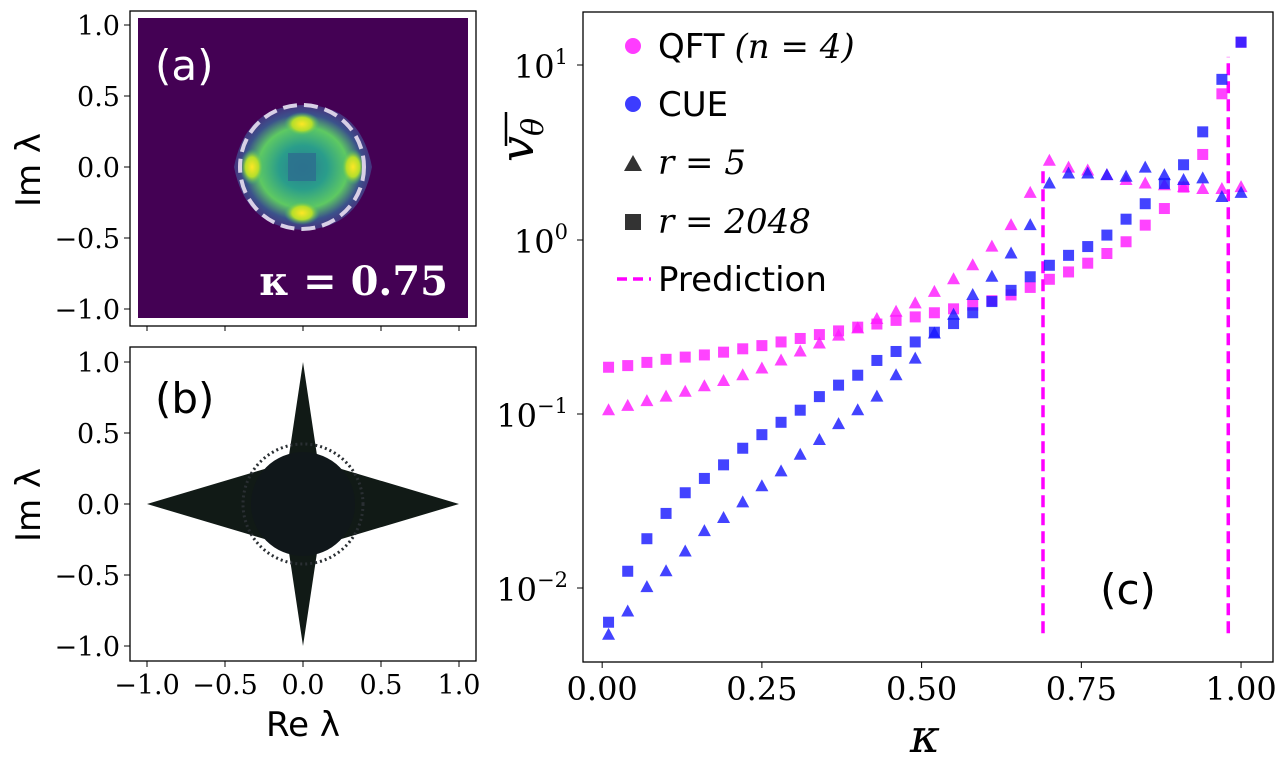 The image size is (1286, 773). I want to click on legend: QFT (n = 4) CUE r = 5 r = 2048 Prediction, so click(736, 163).